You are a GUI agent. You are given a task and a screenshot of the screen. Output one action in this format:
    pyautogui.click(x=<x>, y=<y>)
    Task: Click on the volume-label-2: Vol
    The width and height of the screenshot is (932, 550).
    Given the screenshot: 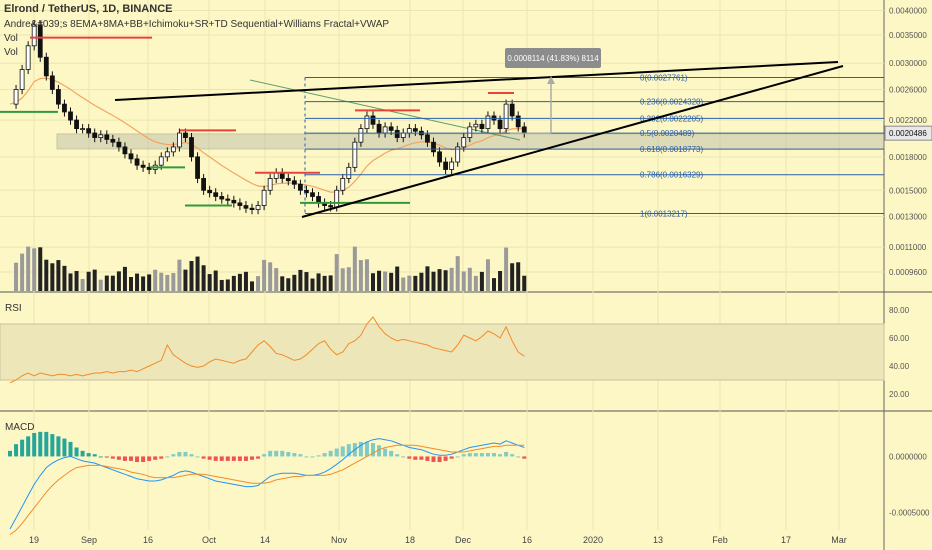 What is the action you would take?
    pyautogui.click(x=11, y=52)
    